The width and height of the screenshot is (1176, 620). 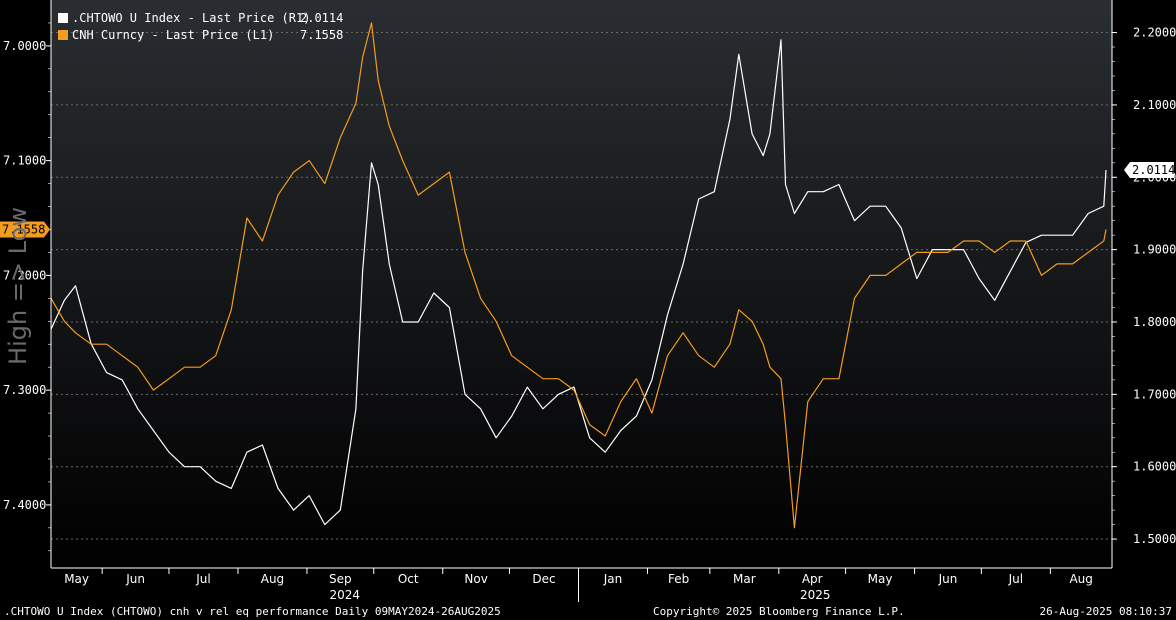 What do you see at coordinates (18, 286) in the screenshot?
I see `left-axis-title: High => Low` at bounding box center [18, 286].